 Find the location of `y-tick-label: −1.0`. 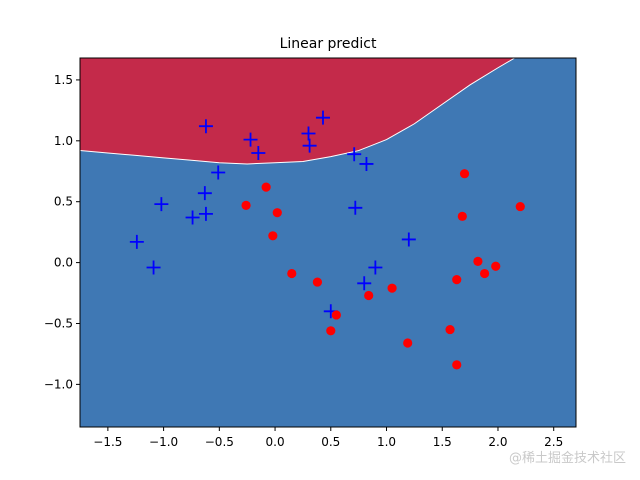

y-tick-label: −1.0 is located at coordinates (58, 384).